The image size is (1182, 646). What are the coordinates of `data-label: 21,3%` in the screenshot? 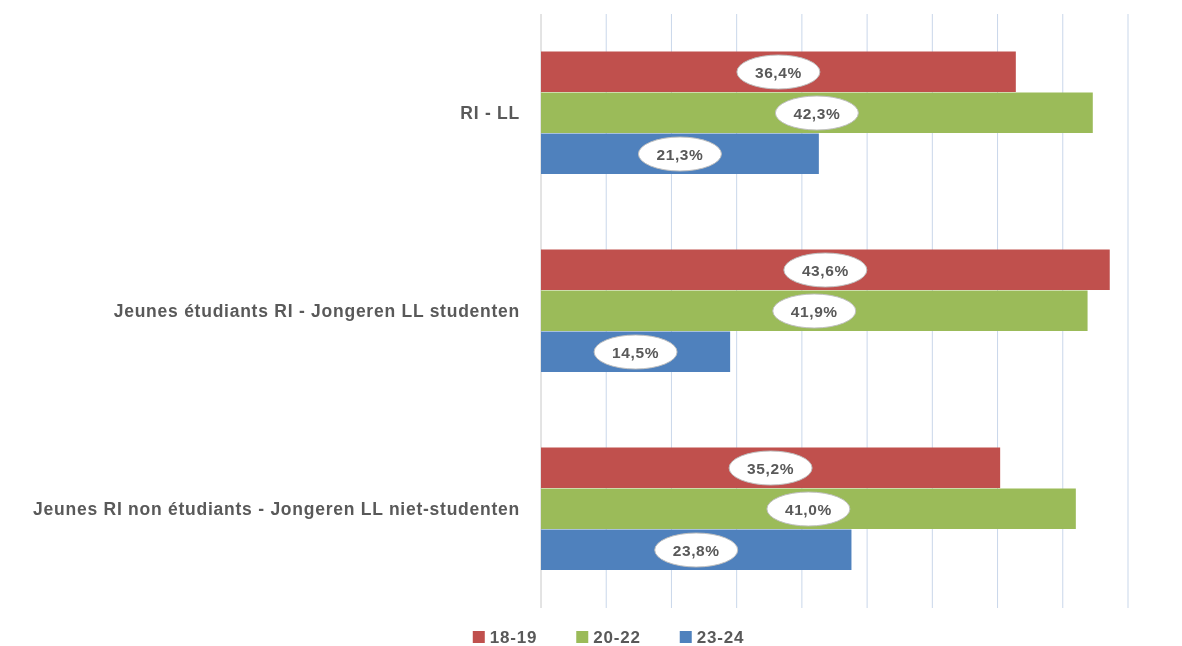 It's located at (680, 154).